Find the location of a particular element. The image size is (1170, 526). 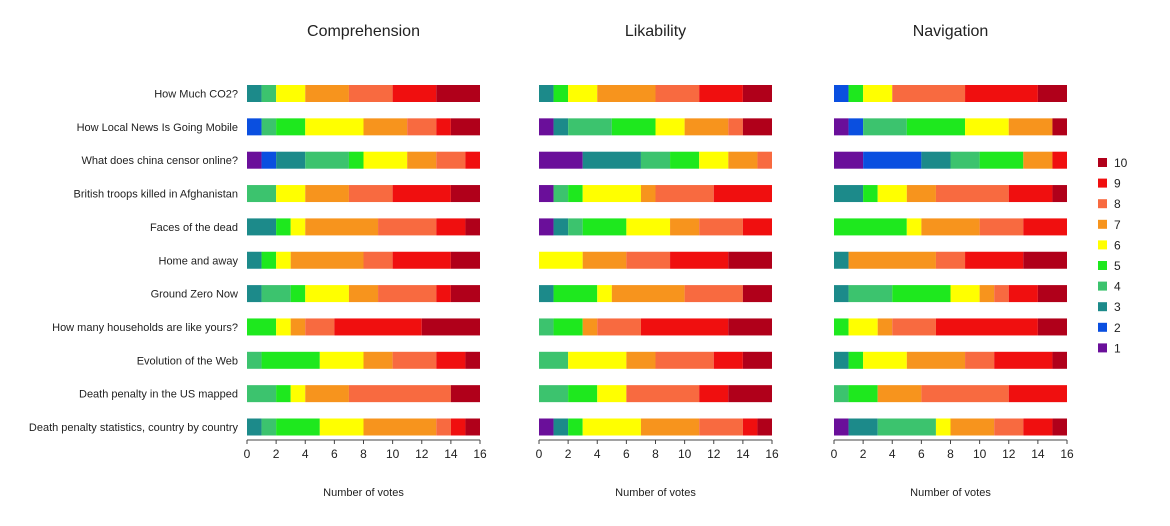

x-axis-label: Number of votes is located at coordinates (950, 493).